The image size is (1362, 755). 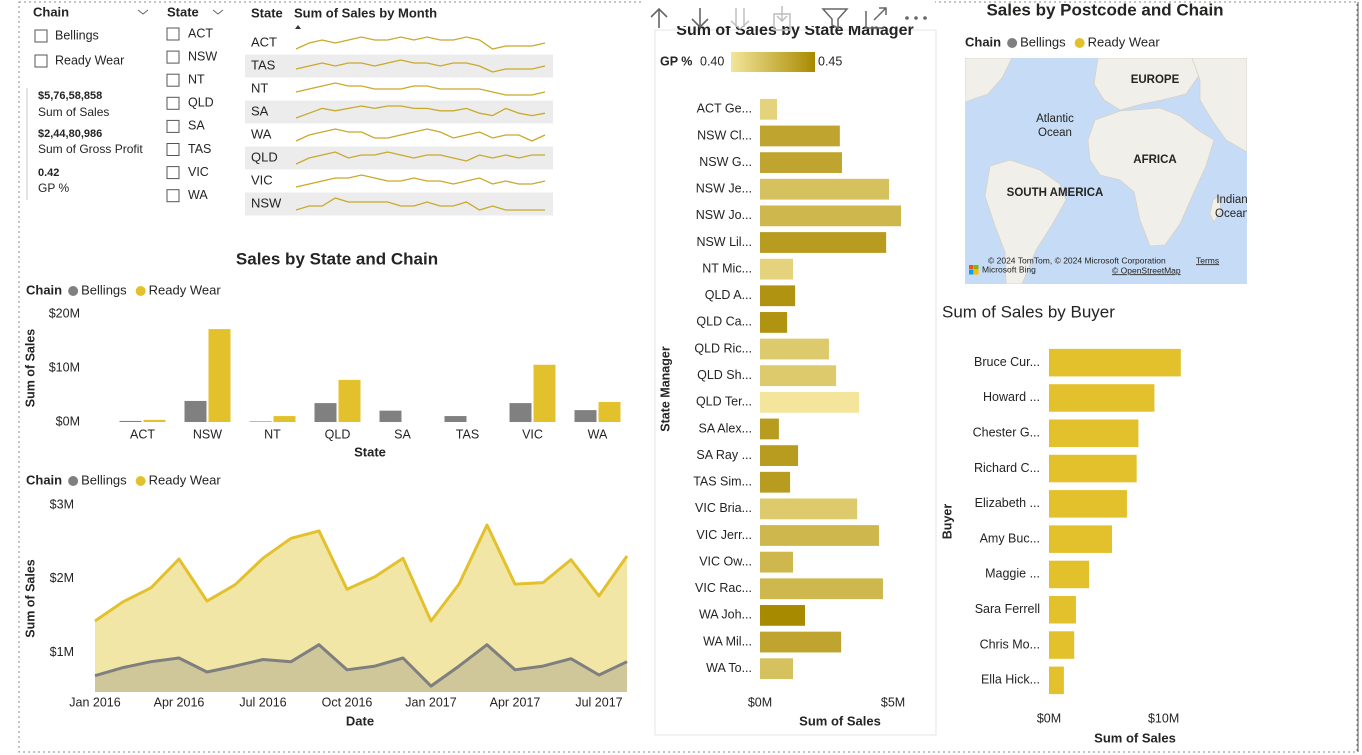 I want to click on x-tick-label: ACT, so click(x=142, y=434).